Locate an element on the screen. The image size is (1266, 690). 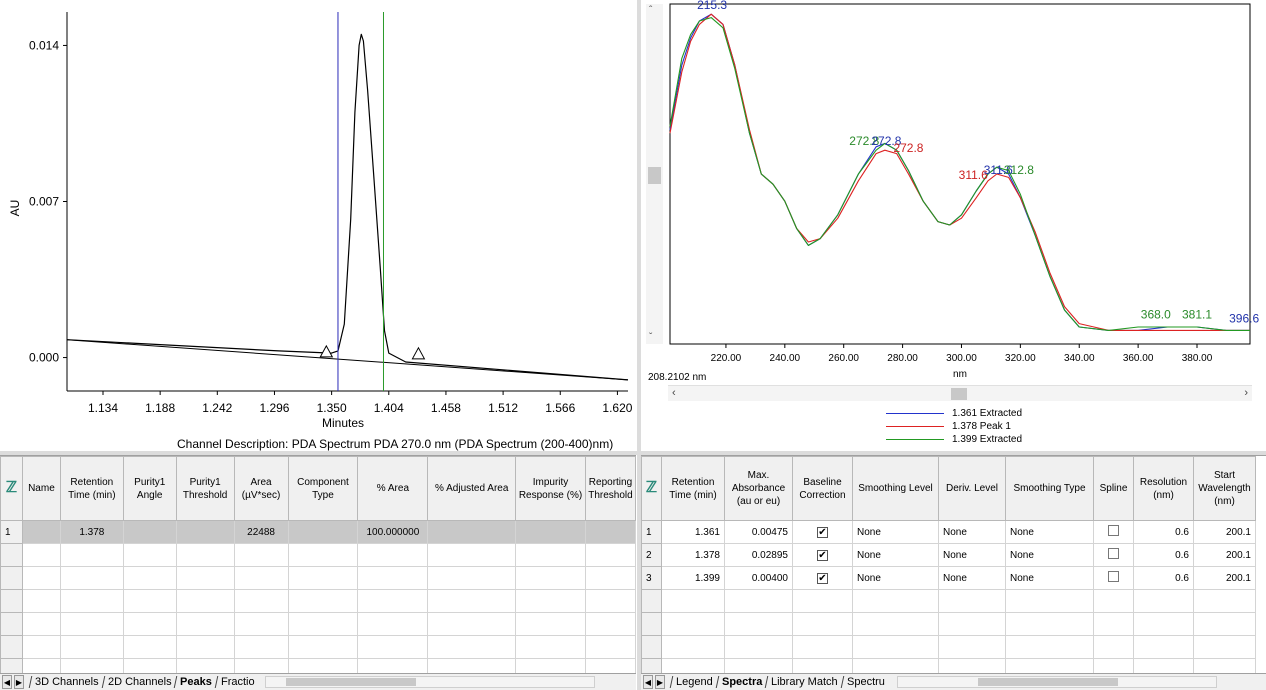
scroll-right-icon: › is located at coordinates (1246, 393).